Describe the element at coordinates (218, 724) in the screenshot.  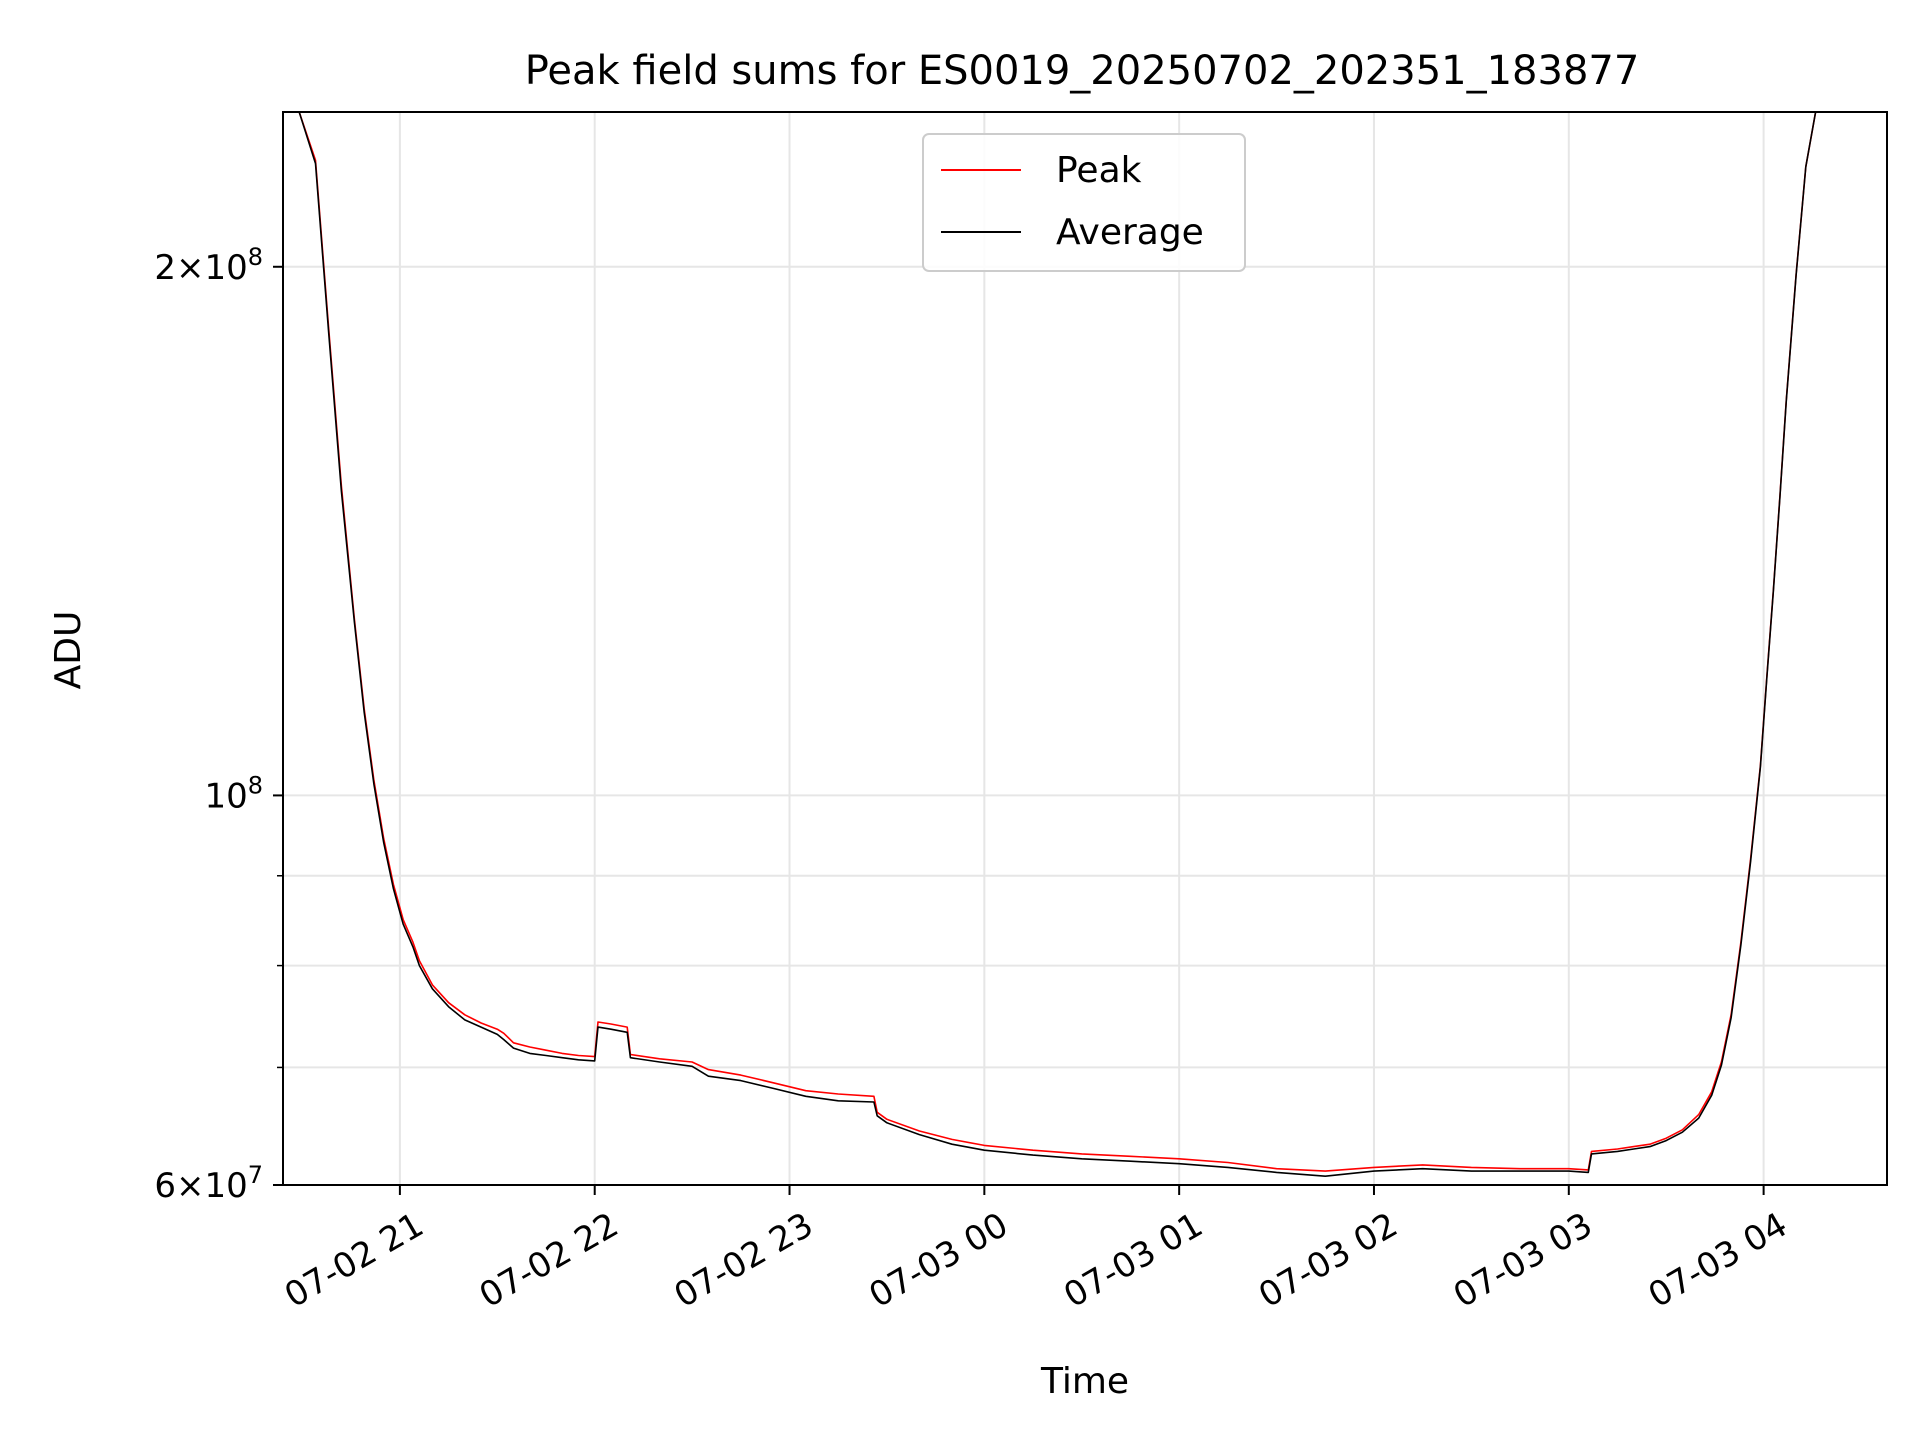
I see `y-axis: 6×107 108 2×108` at that location.